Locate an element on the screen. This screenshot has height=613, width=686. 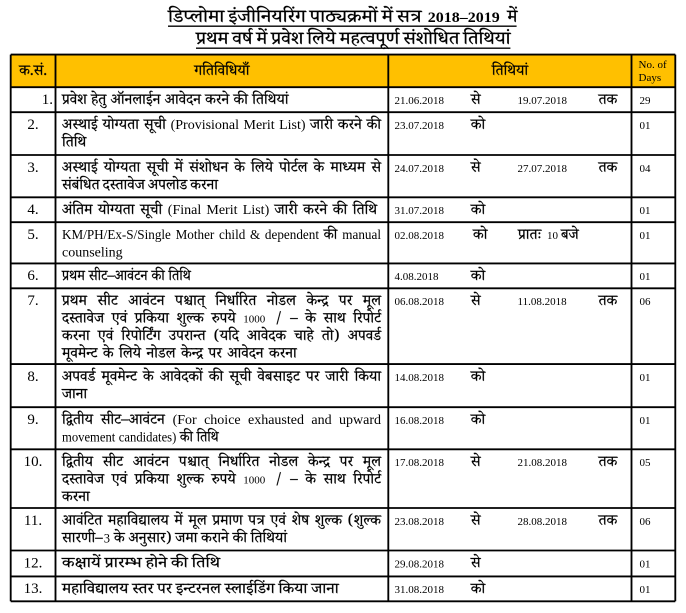
svg-text: 1. is located at coordinates (47, 100).